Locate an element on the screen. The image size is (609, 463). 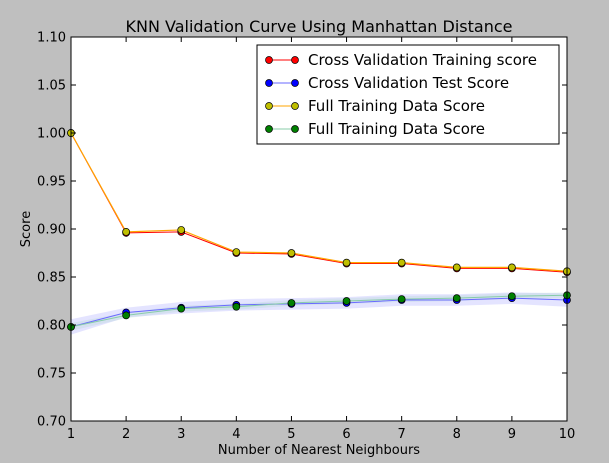
x-tick-label: 9 is located at coordinates (512, 434).